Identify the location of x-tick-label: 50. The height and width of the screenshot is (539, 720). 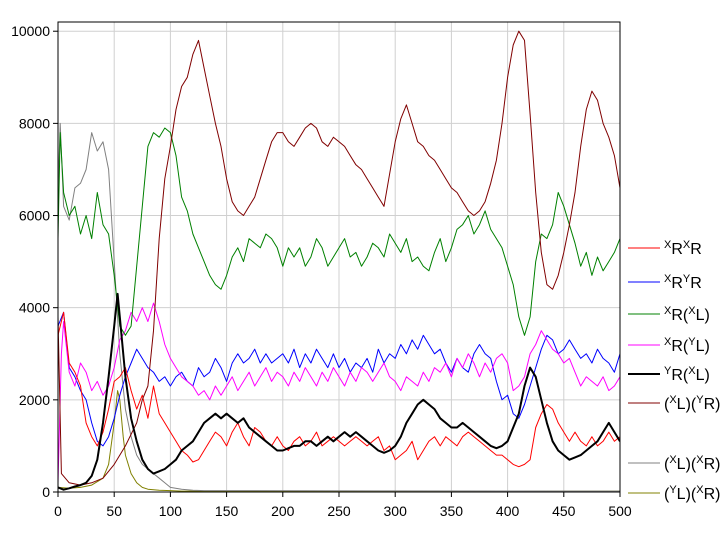
(114, 511).